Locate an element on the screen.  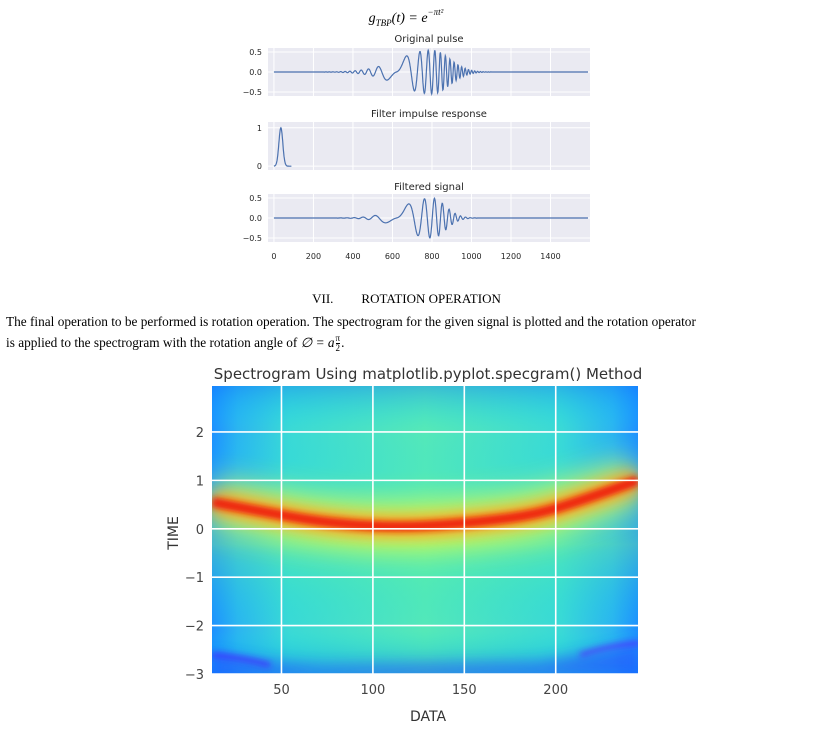
panel-original-pulse: Original pulse 0.5 0.0 −0.5 is located at coordinates (416, 65).